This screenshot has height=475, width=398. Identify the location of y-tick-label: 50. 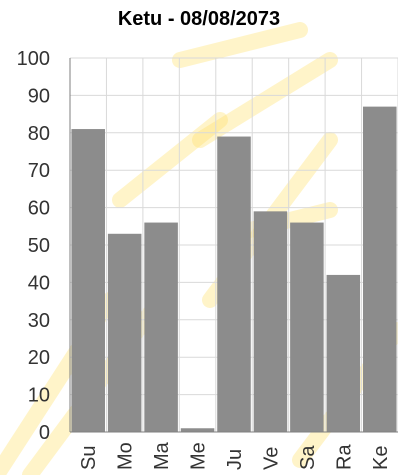
(39, 246).